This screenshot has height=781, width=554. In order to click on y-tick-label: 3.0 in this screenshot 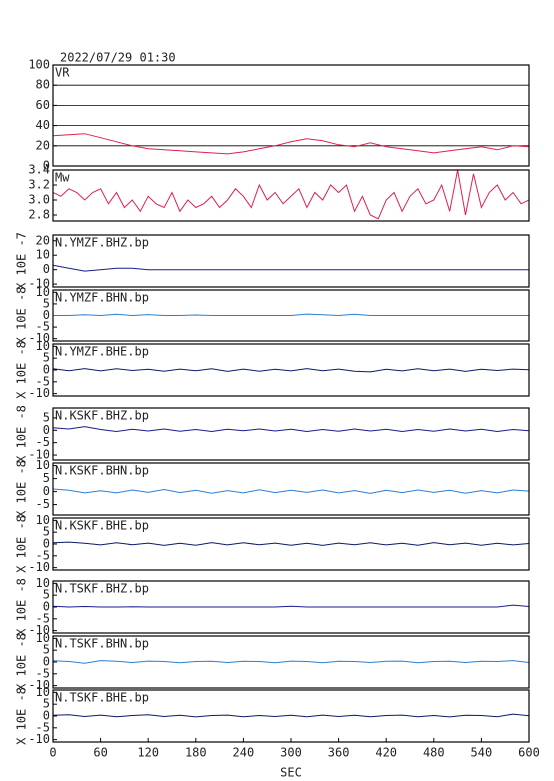, I will do `click(39, 200)`.